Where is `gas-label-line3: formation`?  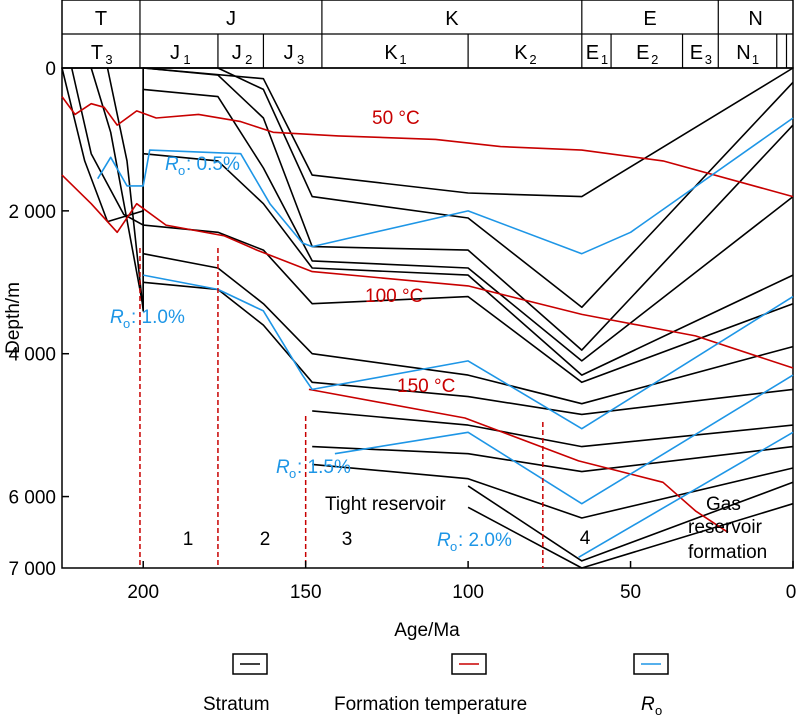 gas-label-line3: formation is located at coordinates (727, 552).